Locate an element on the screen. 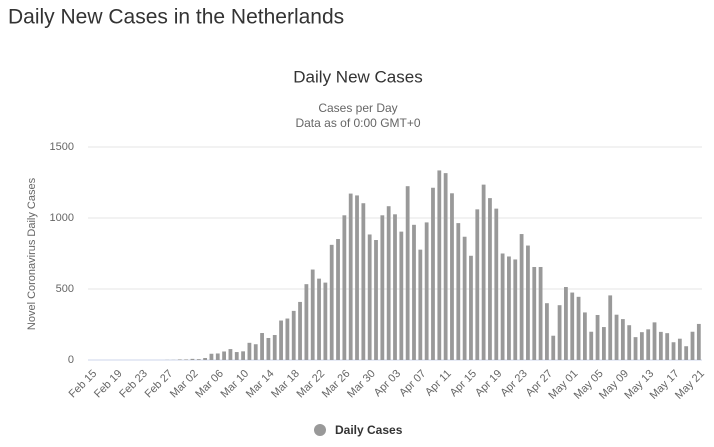 Image resolution: width=714 pixels, height=447 pixels. y-axis-label: Novel Coronavirus Daily Cases is located at coordinates (32, 253).